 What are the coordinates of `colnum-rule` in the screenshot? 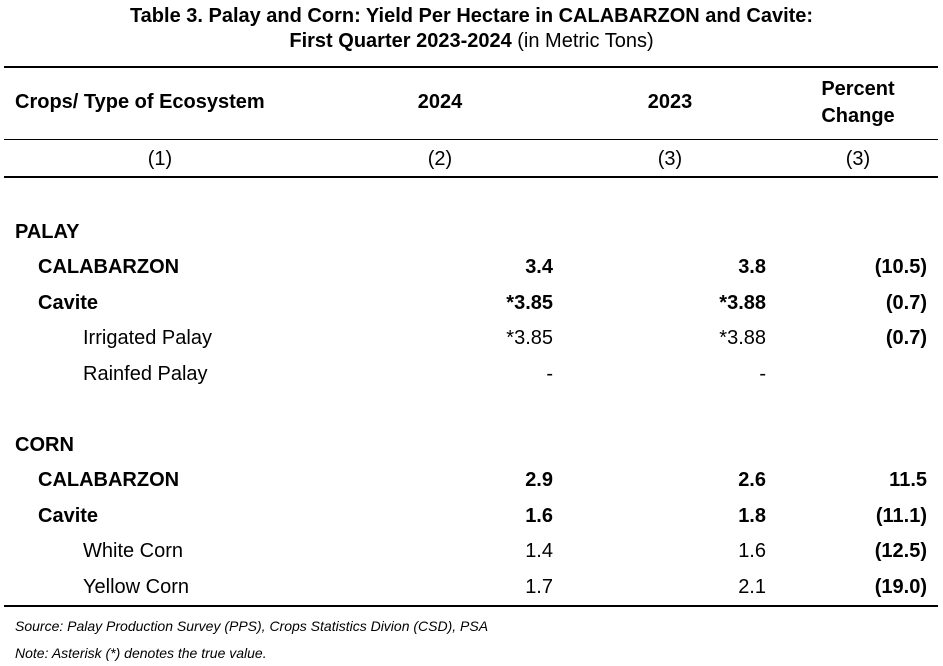 It's located at (471, 177).